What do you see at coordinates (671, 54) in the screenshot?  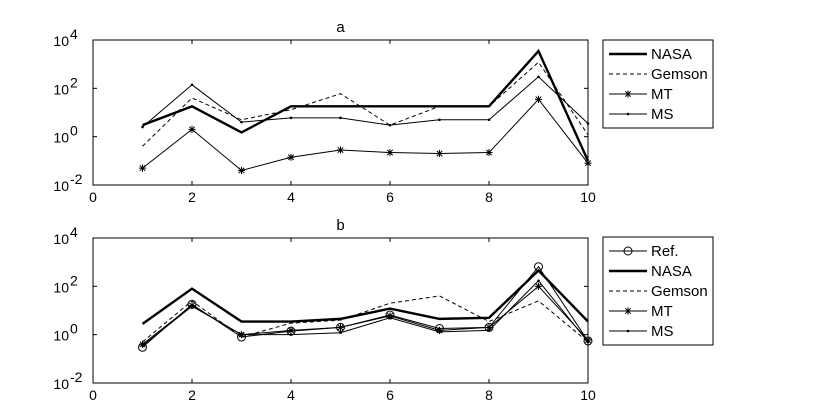 I see `legend-label: NASA` at bounding box center [671, 54].